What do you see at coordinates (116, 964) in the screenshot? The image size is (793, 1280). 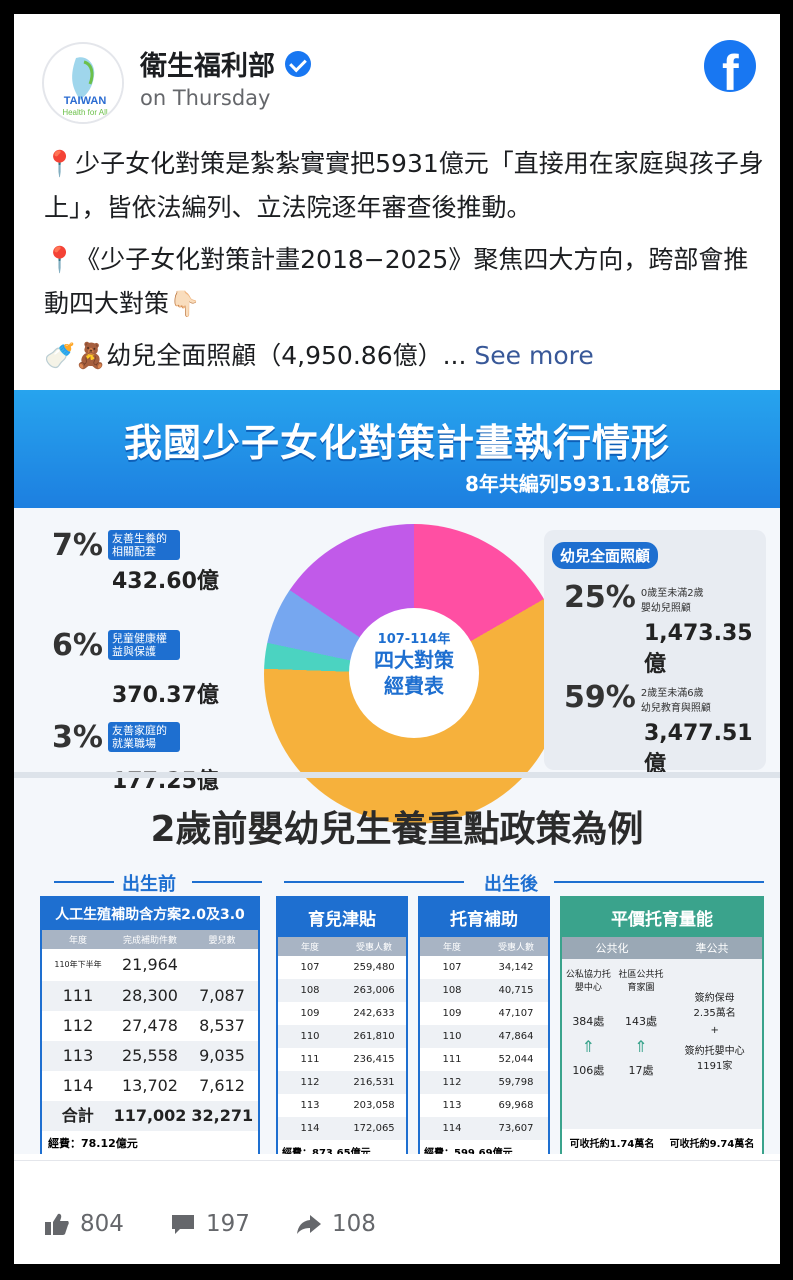 I see `table-row: 110年下半年 21,964` at bounding box center [116, 964].